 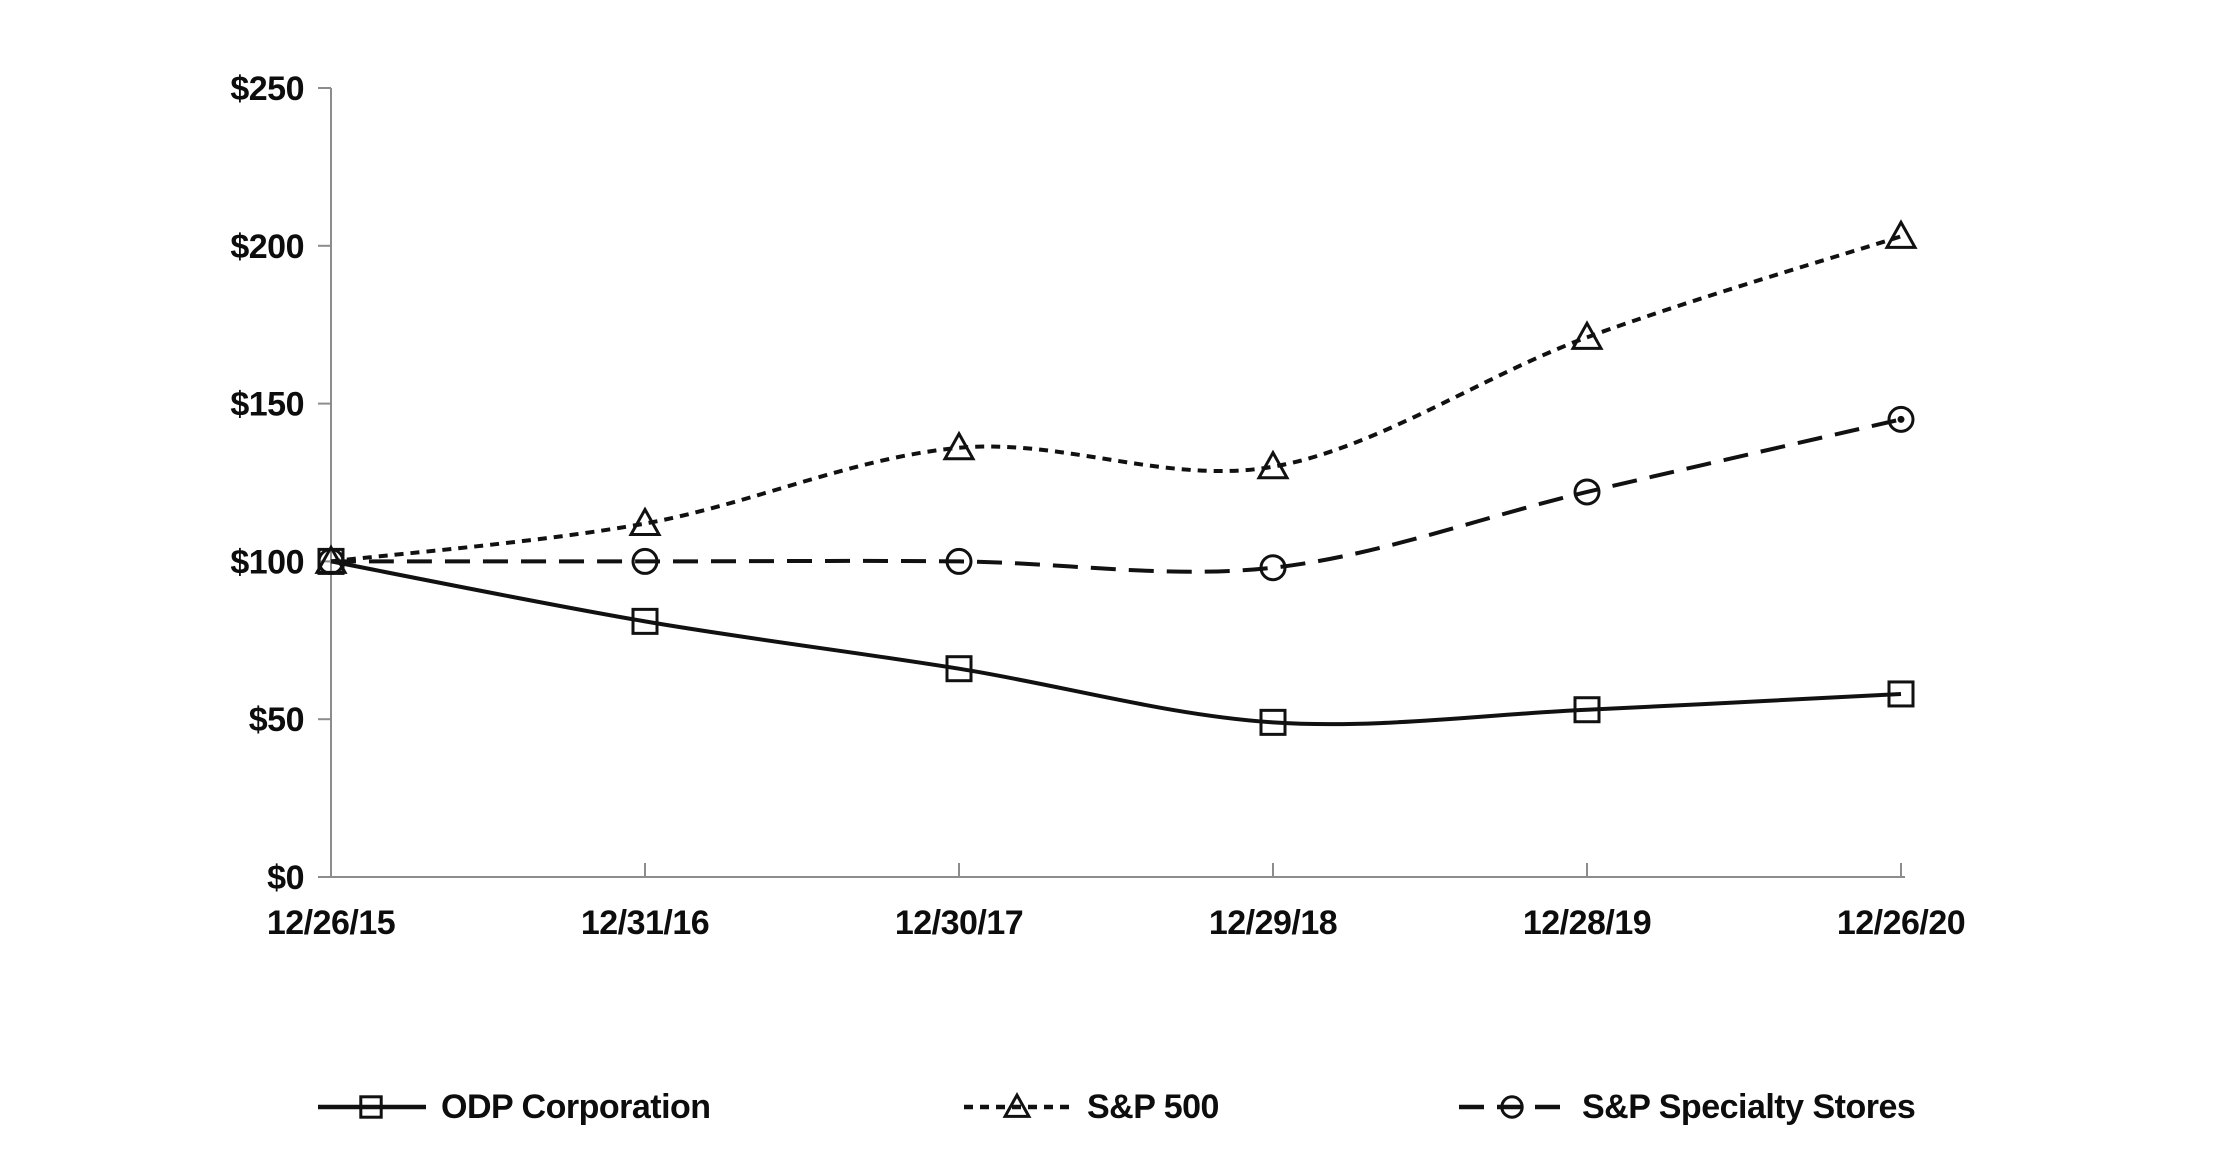 I want to click on legend-sample-dashed-circle, so click(x=1513, y=1107).